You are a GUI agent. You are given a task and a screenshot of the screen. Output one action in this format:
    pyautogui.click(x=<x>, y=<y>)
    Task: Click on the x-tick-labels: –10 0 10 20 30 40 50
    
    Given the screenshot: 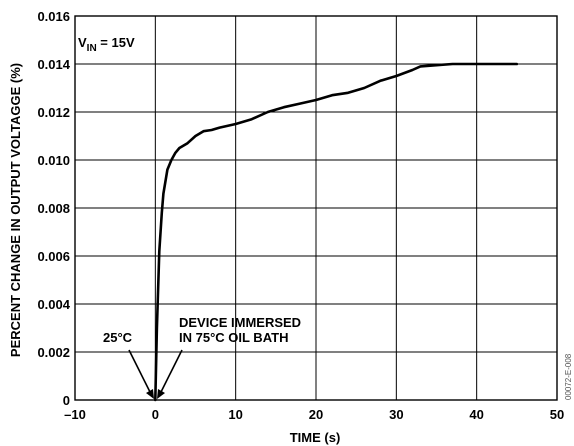 What is the action you would take?
    pyautogui.click(x=314, y=414)
    